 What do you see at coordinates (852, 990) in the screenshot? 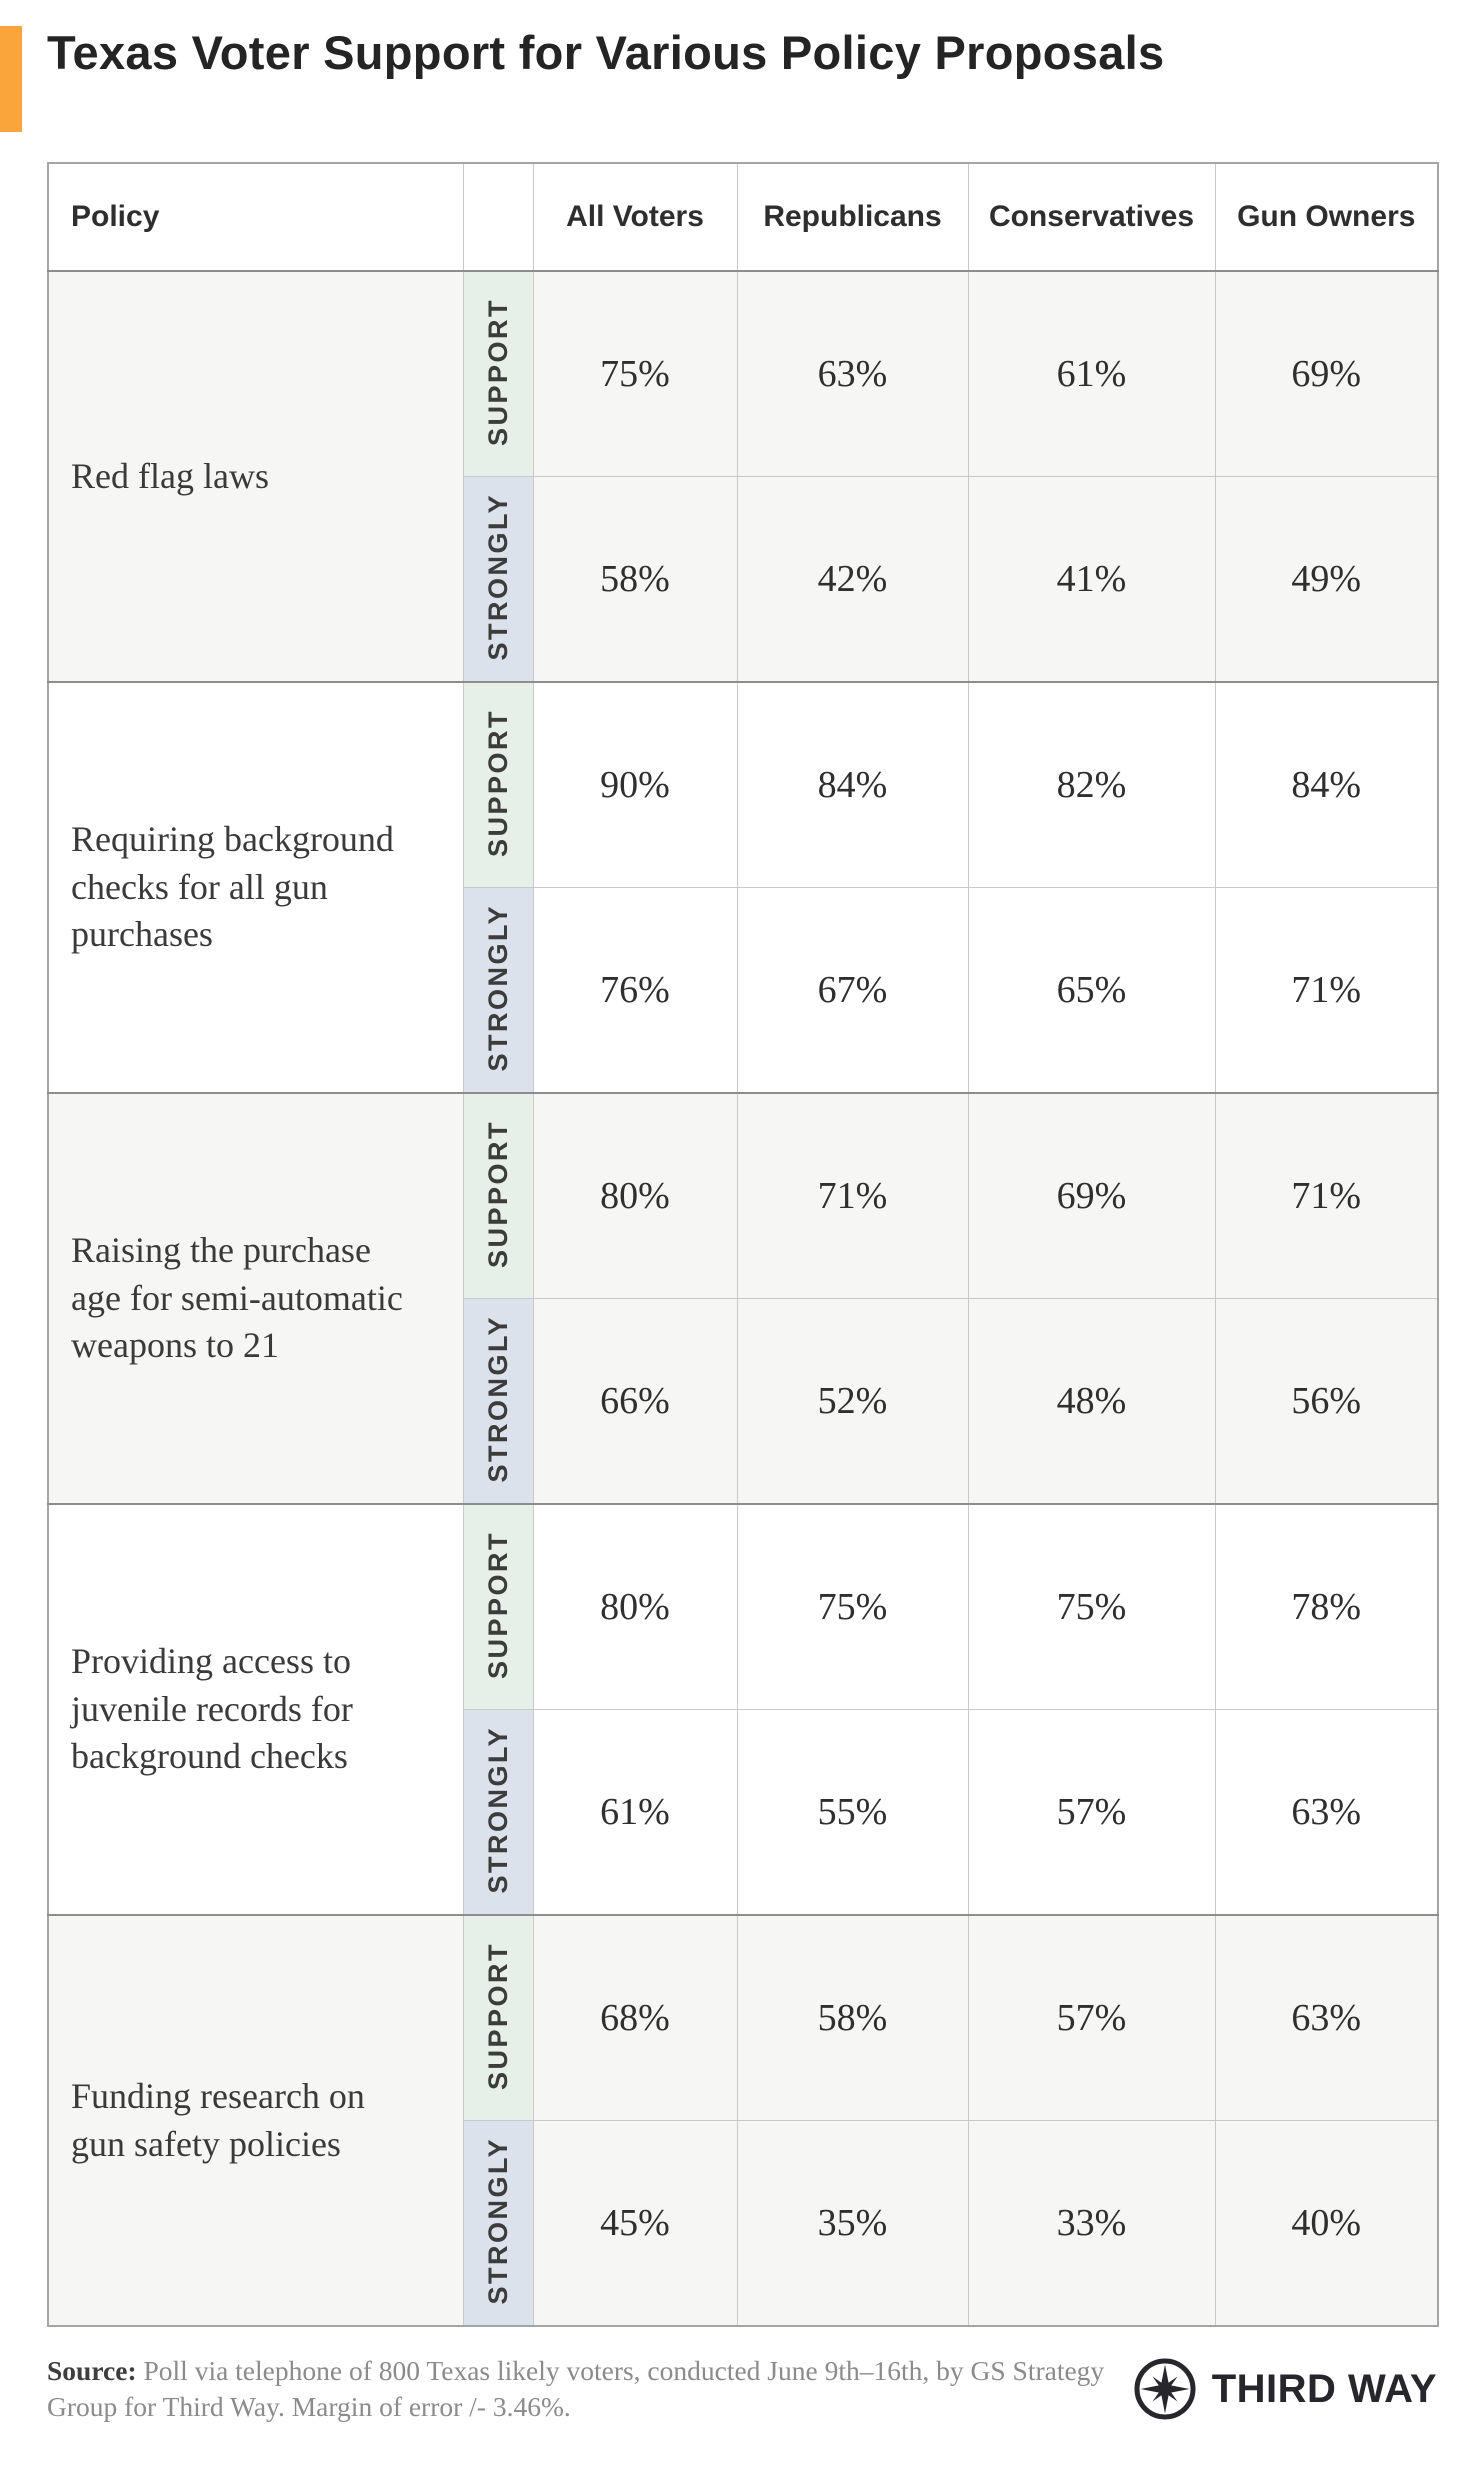
I see `value-cell: 67%` at bounding box center [852, 990].